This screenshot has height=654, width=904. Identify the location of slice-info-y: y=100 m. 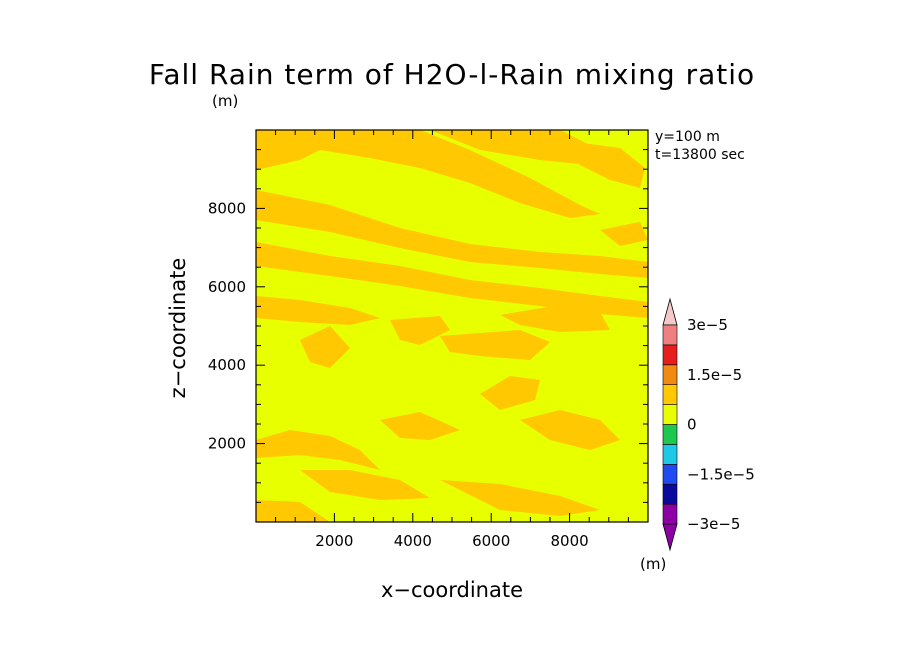
(687, 137).